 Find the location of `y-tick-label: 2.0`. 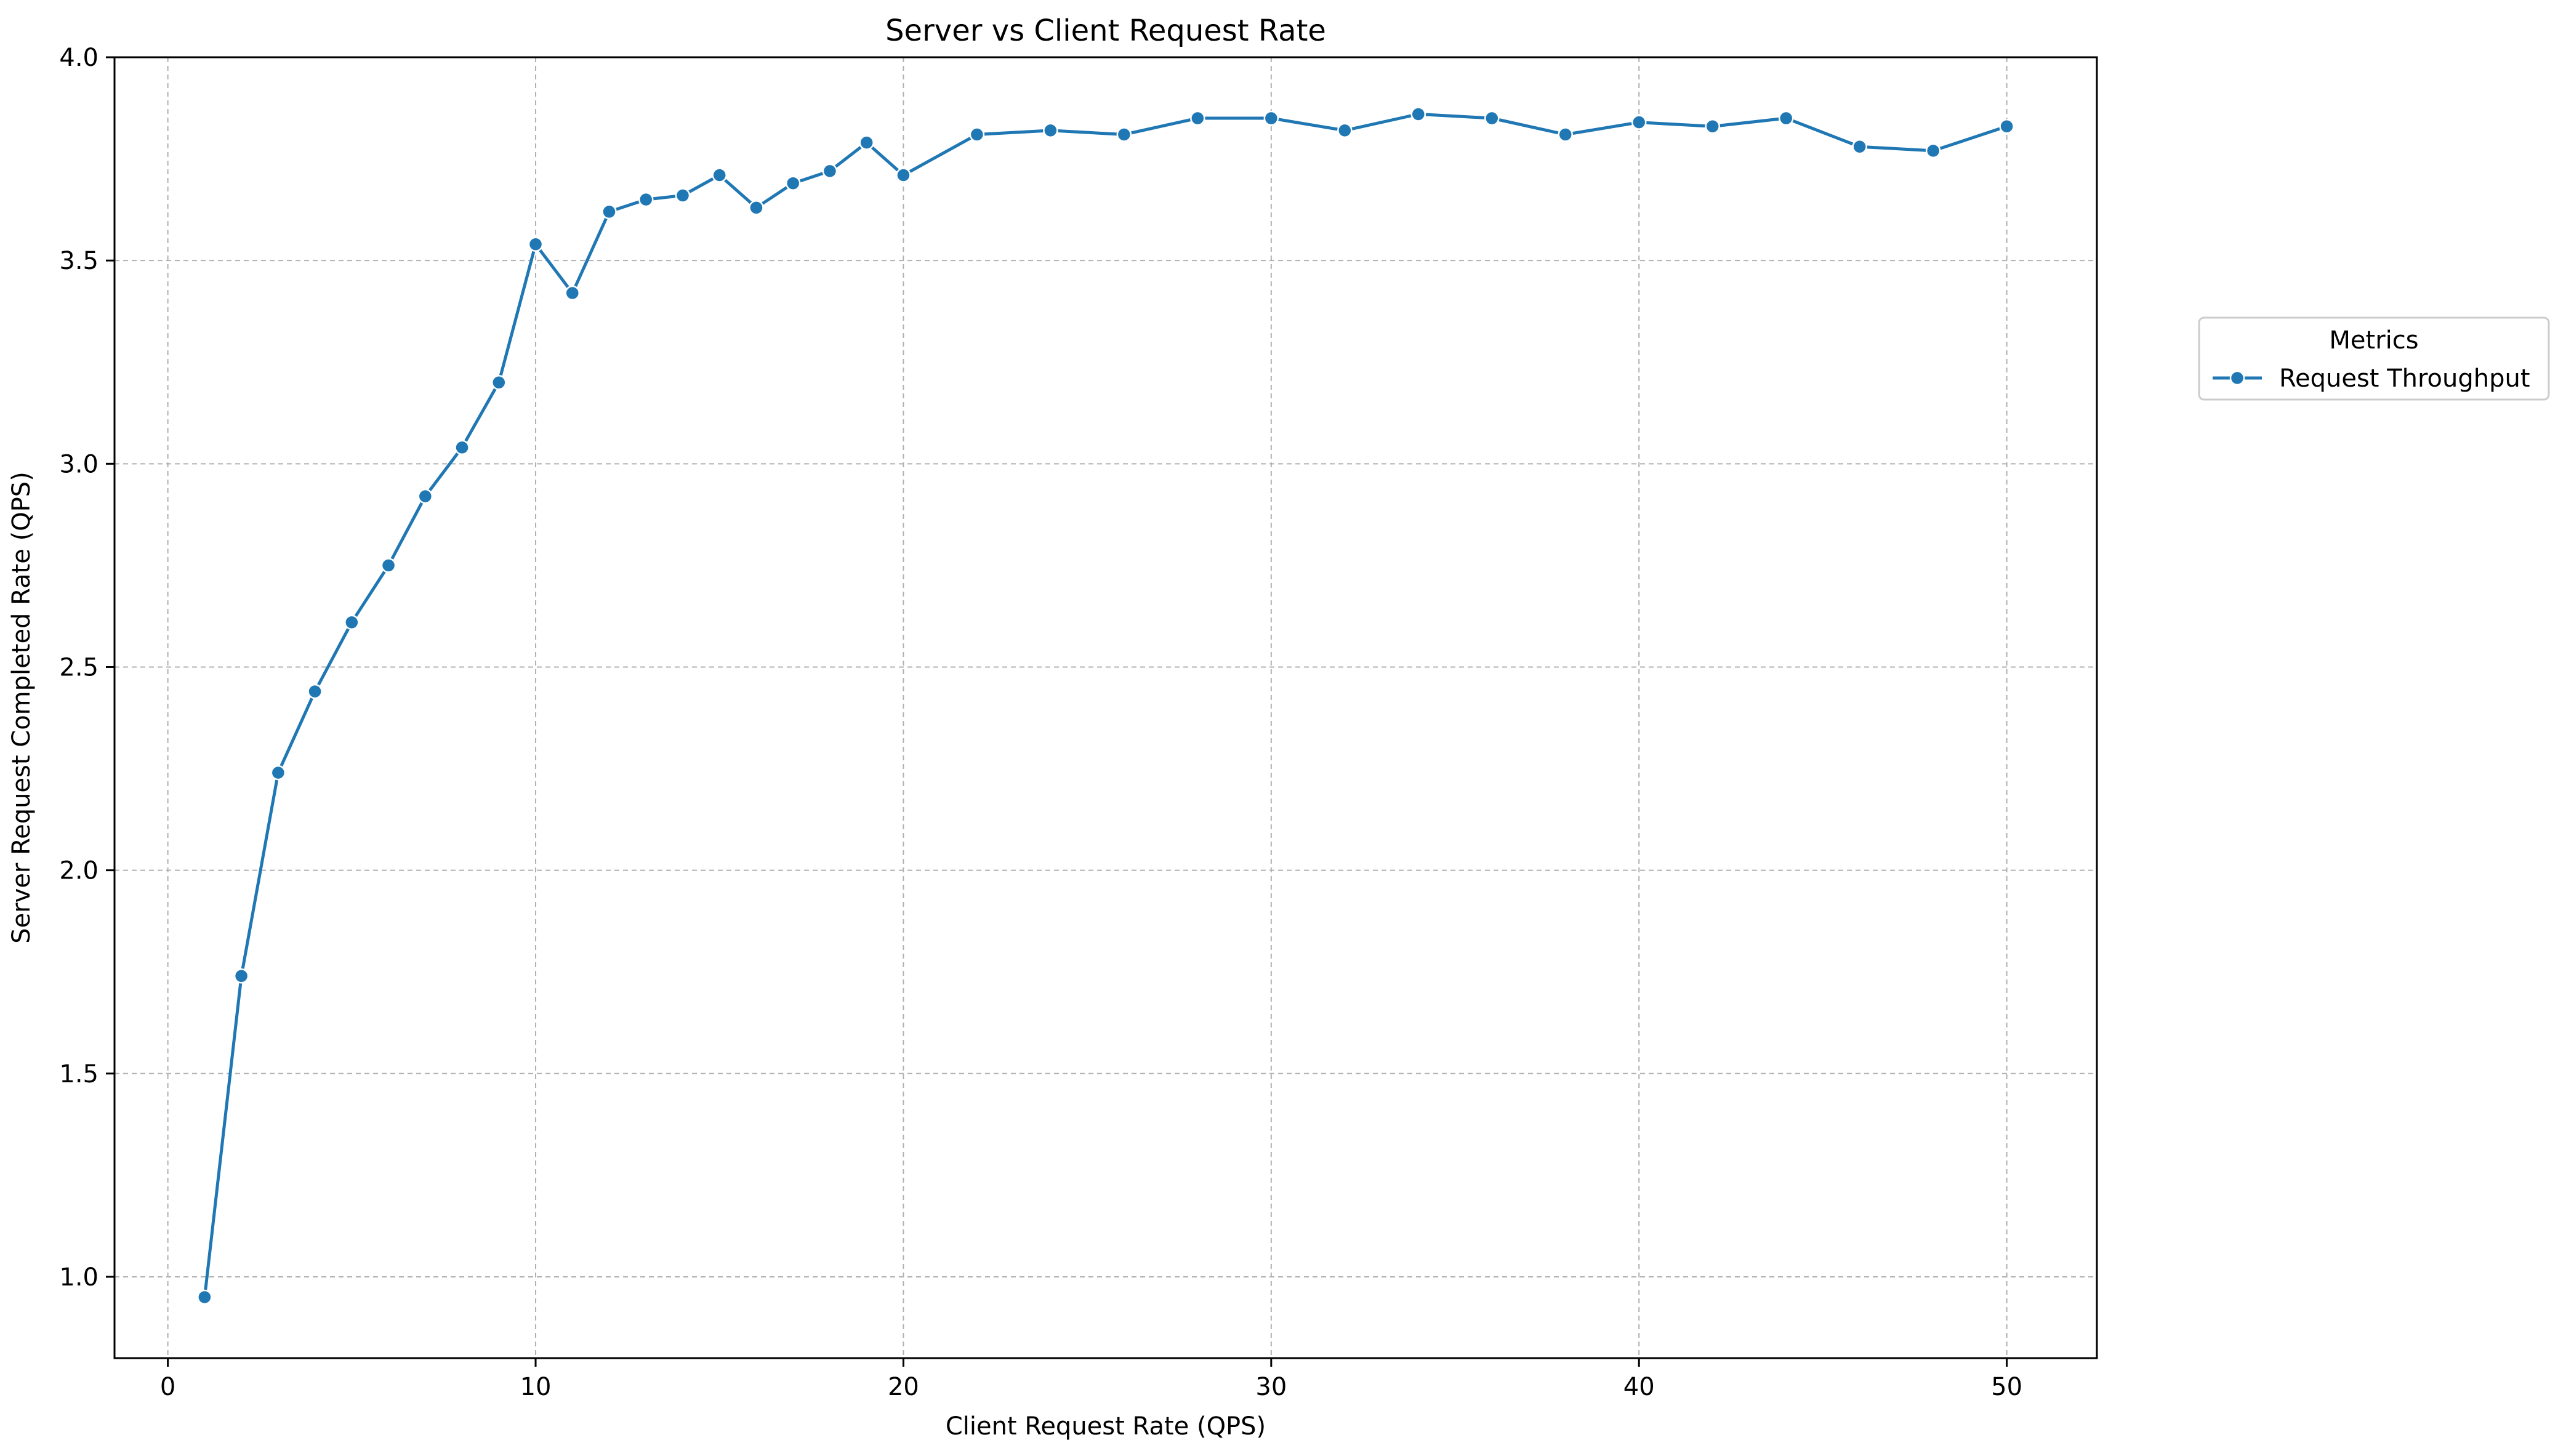

y-tick-label: 2.0 is located at coordinates (79, 871).